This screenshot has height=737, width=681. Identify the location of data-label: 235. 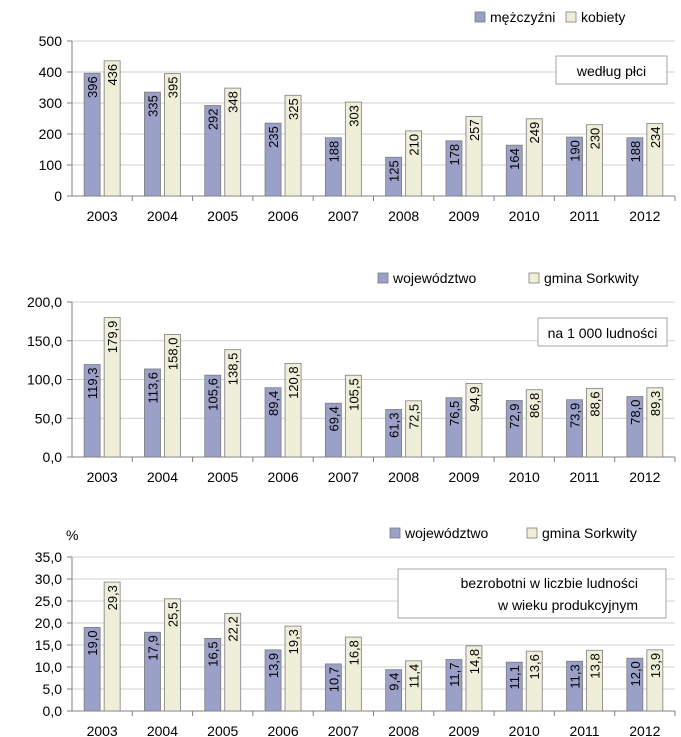
(273, 137).